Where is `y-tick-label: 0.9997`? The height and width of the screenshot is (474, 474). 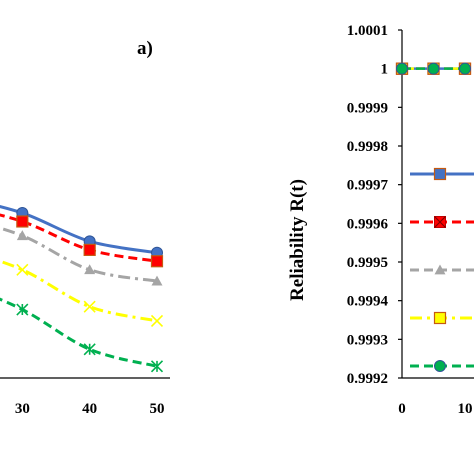 y-tick-label: 0.9997 is located at coordinates (368, 186).